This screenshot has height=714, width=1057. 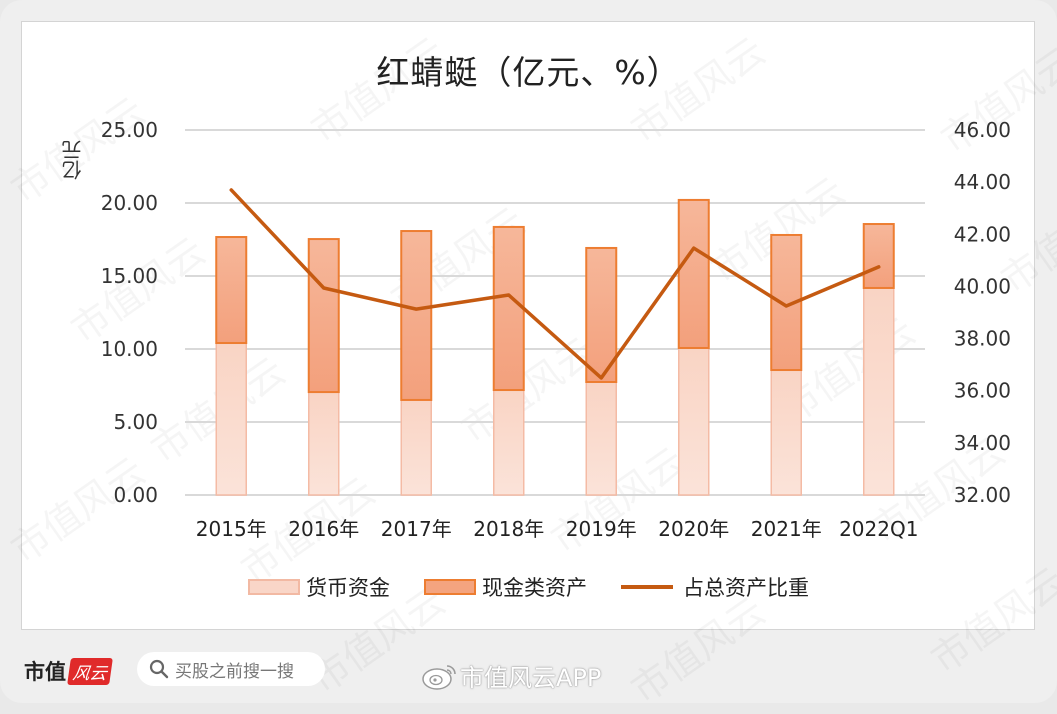 What do you see at coordinates (129, 349) in the screenshot?
I see `y-axis-tick-label: 10.00` at bounding box center [129, 349].